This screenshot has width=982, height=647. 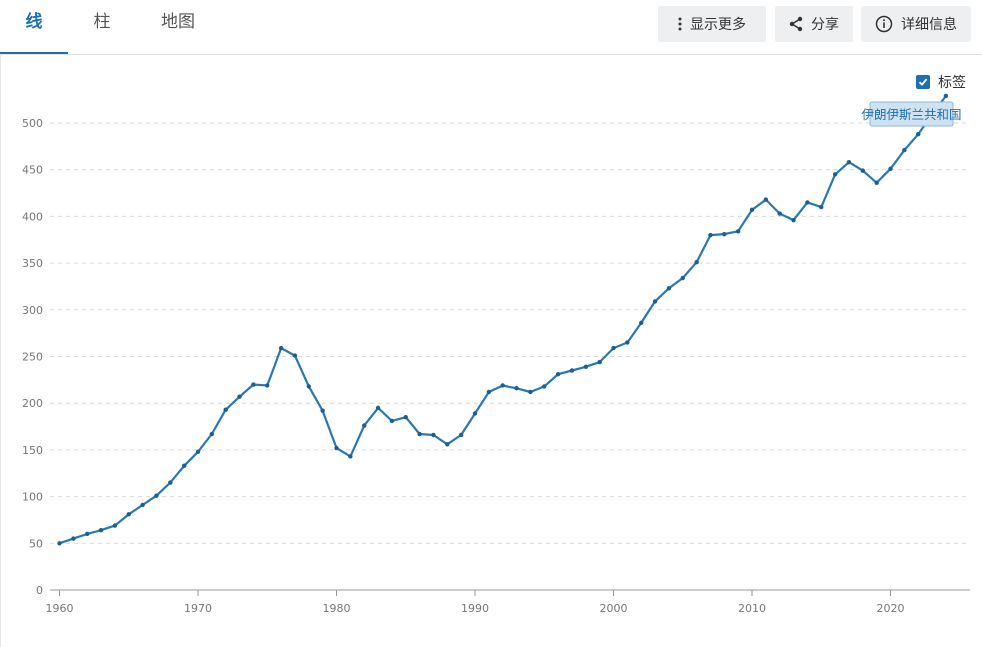 What do you see at coordinates (32, 497) in the screenshot?
I see `y-tick-label: 100` at bounding box center [32, 497].